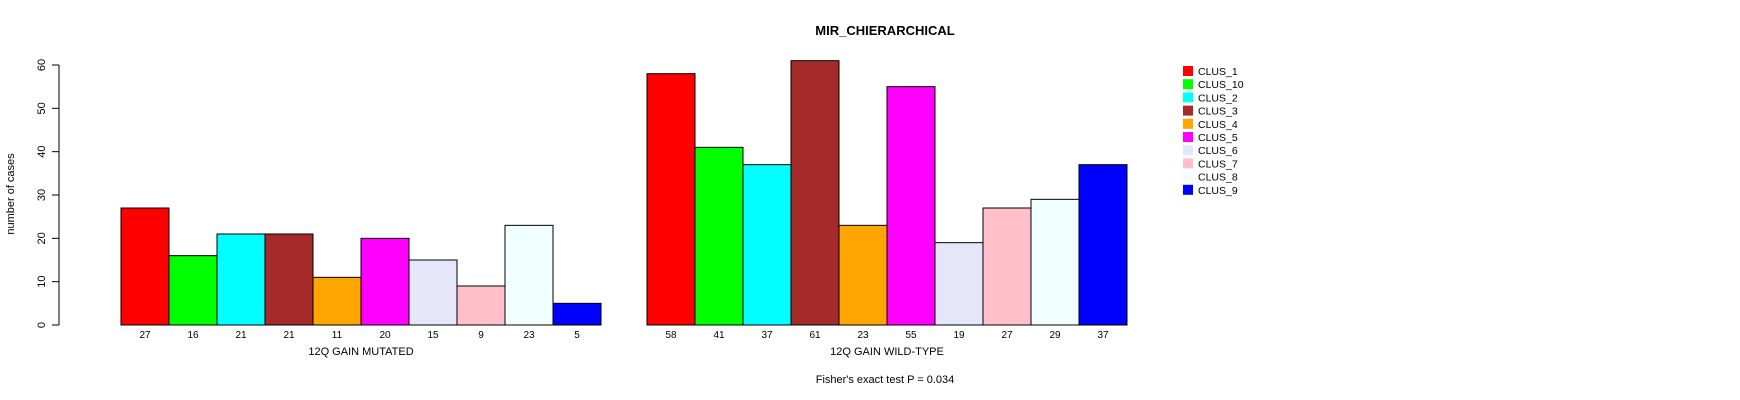 Image resolution: width=1740 pixels, height=400 pixels. I want to click on legend-label: CLUS_4, so click(1218, 125).